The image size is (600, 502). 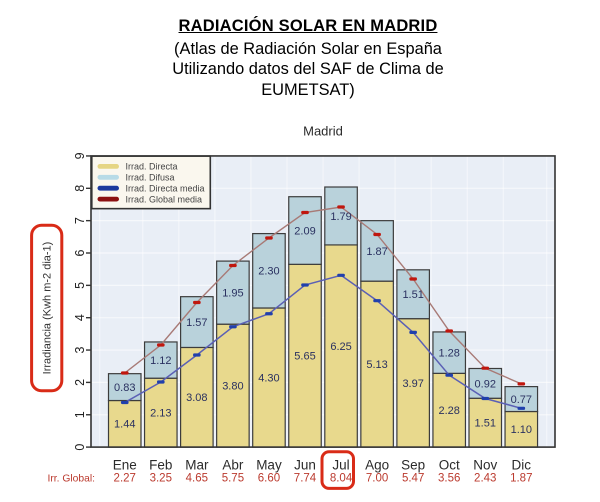 I want to click on svg-text: 5.47, so click(x=413, y=479).